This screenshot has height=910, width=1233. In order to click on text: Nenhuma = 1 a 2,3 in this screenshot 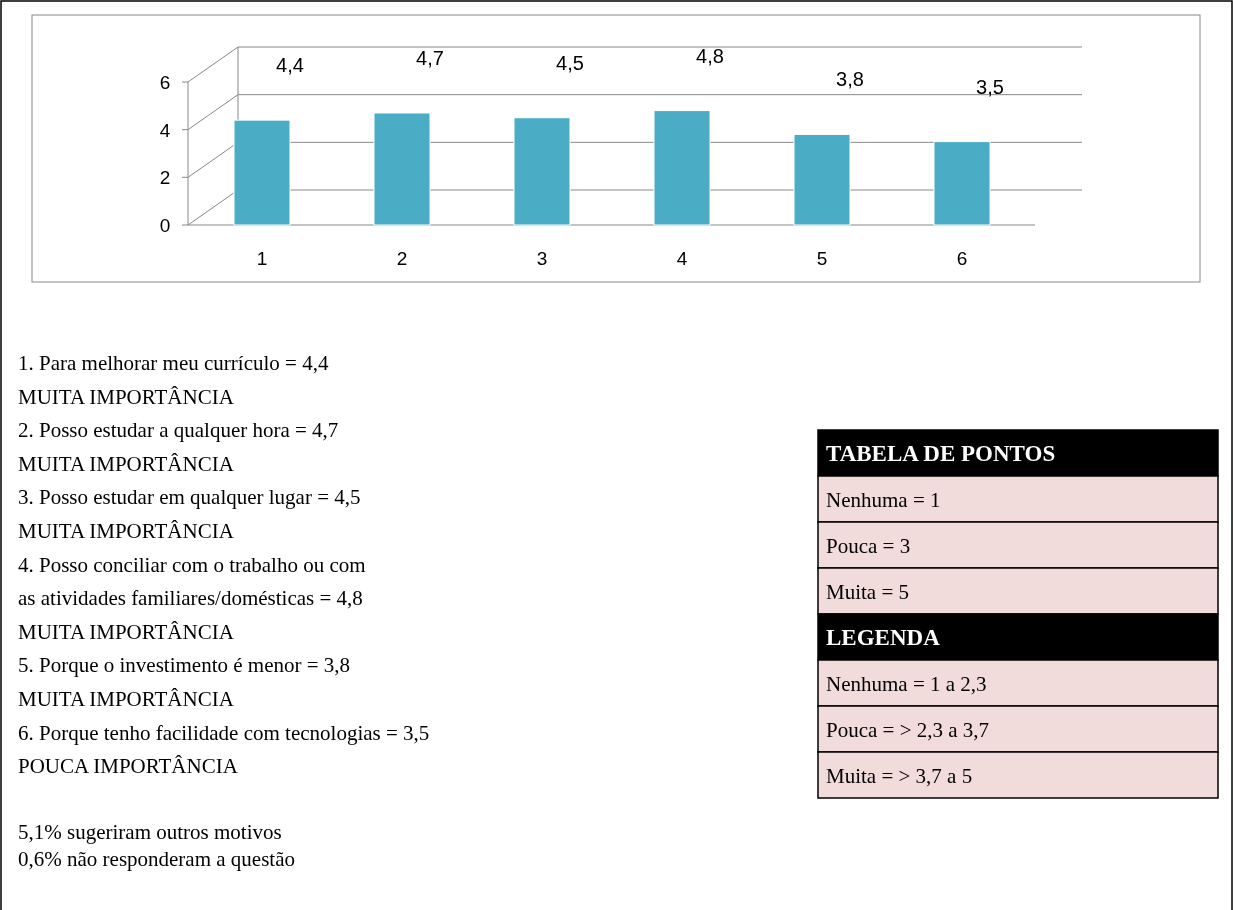, I will do `click(906, 684)`.